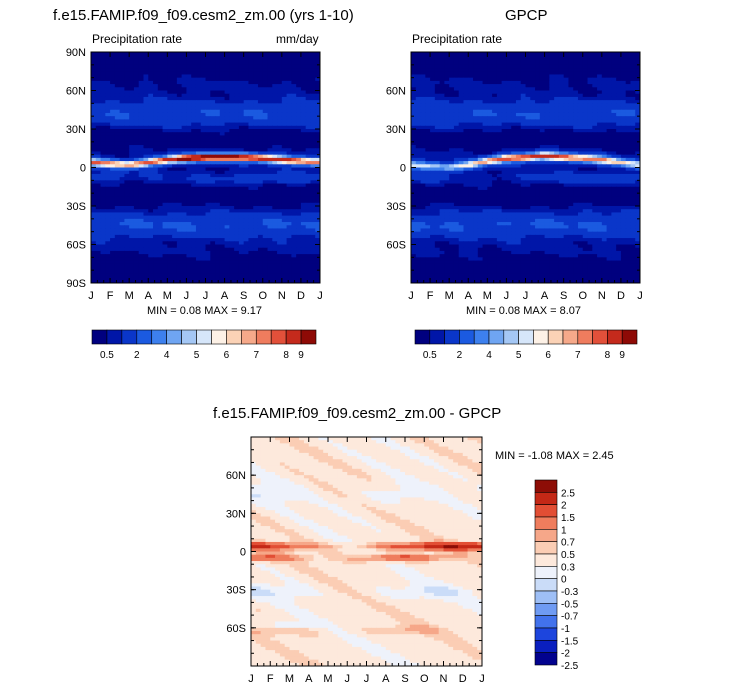 The image size is (733, 694). What do you see at coordinates (167, 296) in the screenshot?
I see `x-tick-label: M` at bounding box center [167, 296].